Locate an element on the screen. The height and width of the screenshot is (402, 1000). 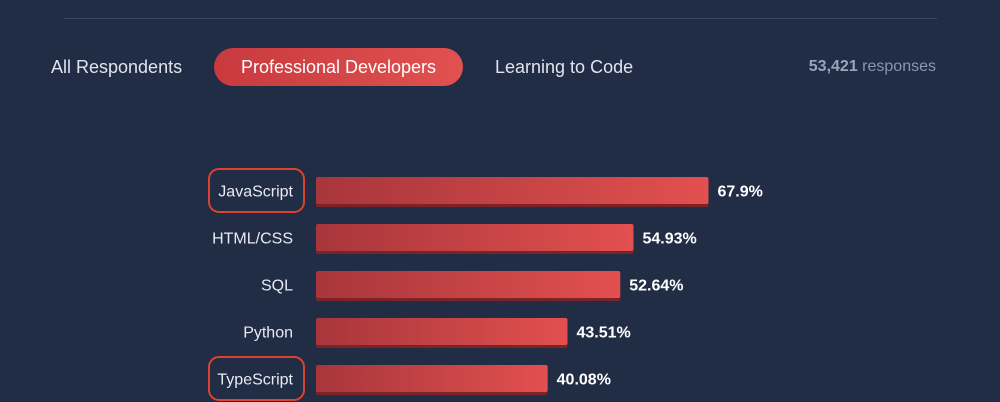
value-label-typescript: 40.08% is located at coordinates (584, 380).